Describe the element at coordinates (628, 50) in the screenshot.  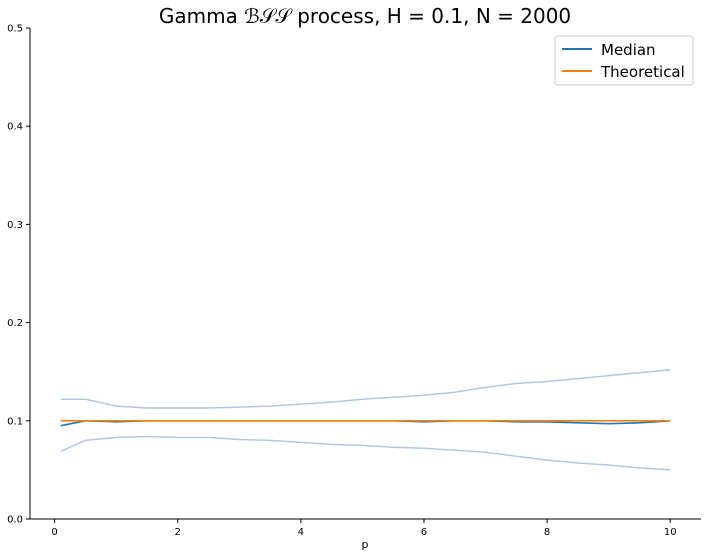
I see `legend-label-median: Median` at that location.